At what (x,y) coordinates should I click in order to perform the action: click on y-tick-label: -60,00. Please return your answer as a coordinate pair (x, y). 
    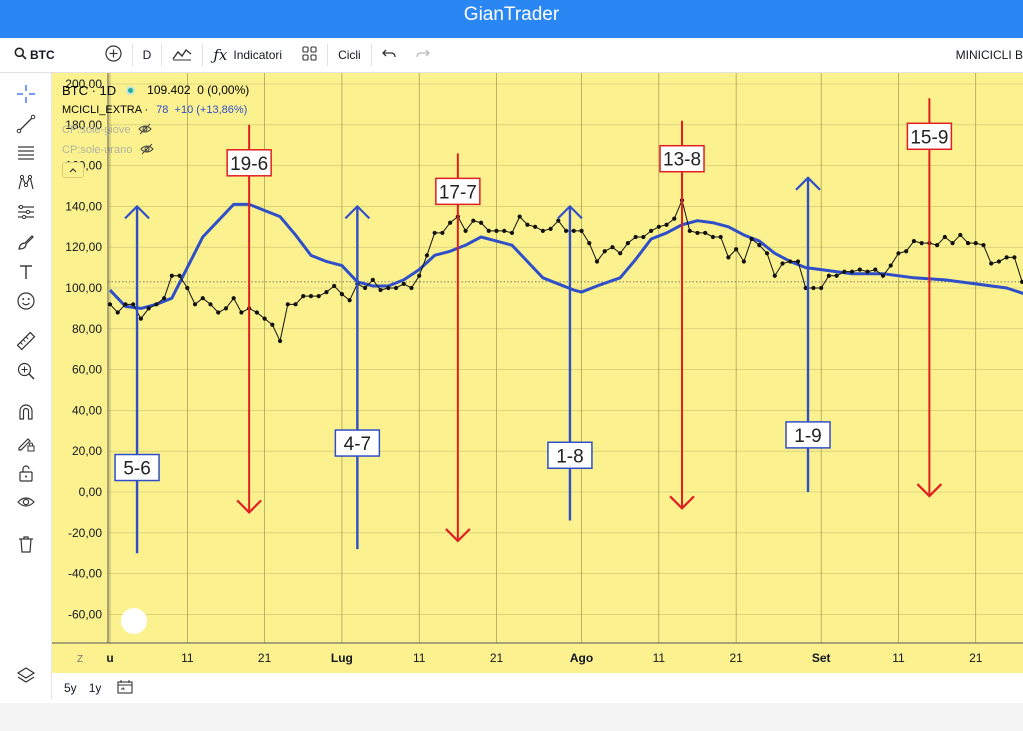
    Looking at the image, I should click on (85, 614).